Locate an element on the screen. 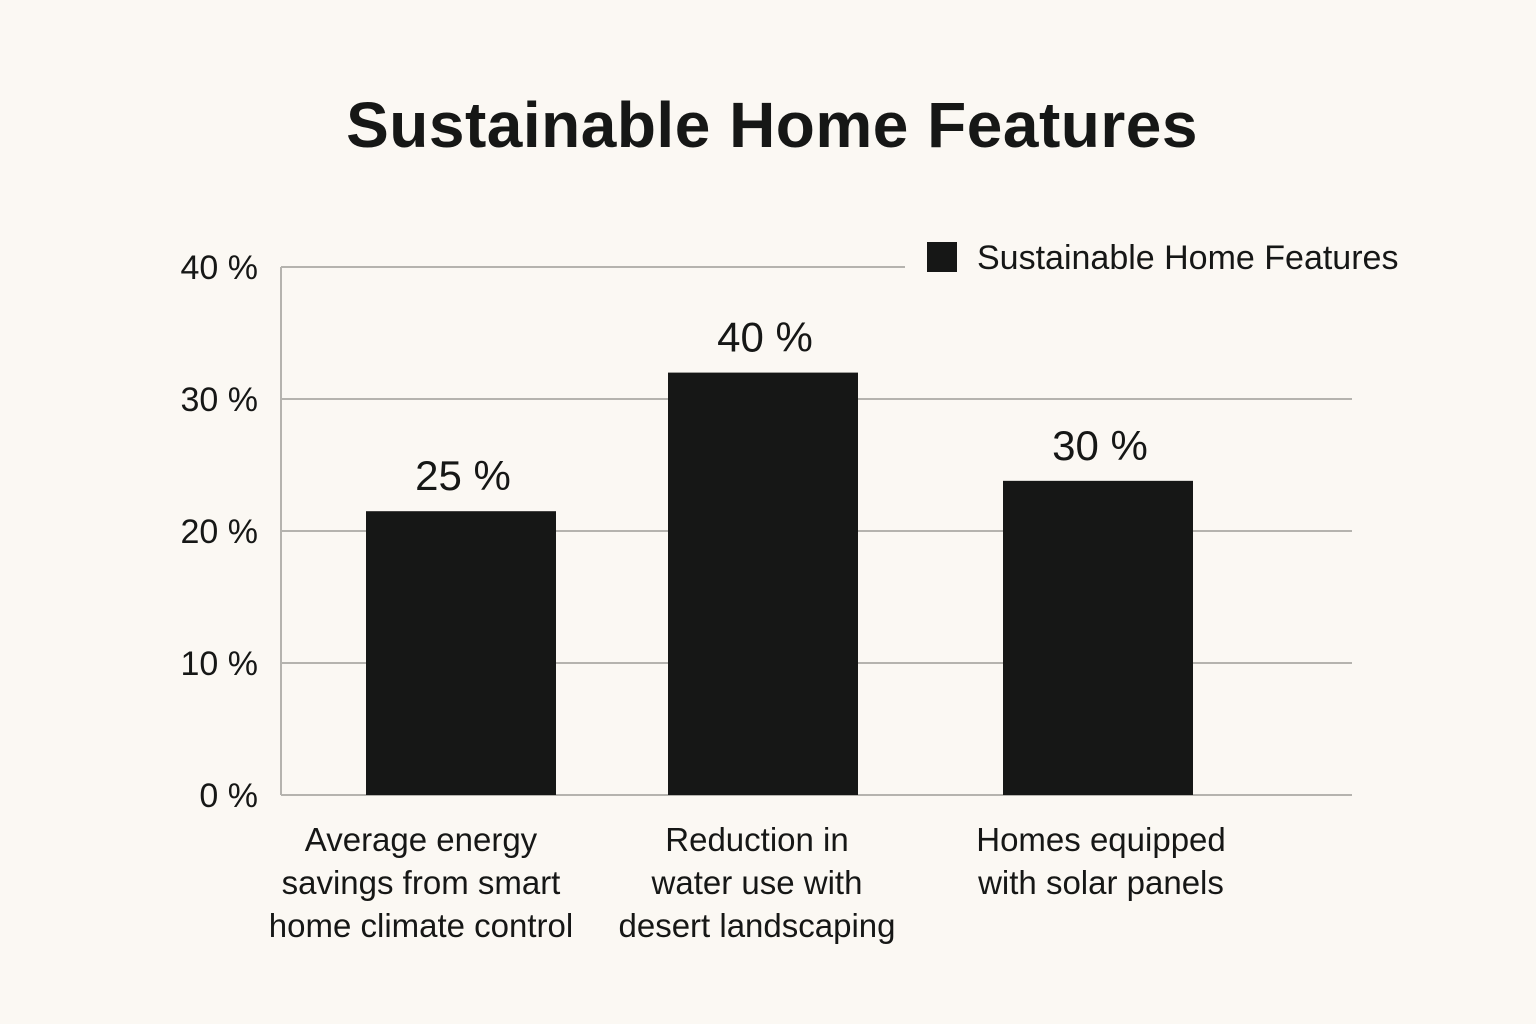 The height and width of the screenshot is (1024, 1536). x-category-label-line: Homes equipped is located at coordinates (1101, 839).